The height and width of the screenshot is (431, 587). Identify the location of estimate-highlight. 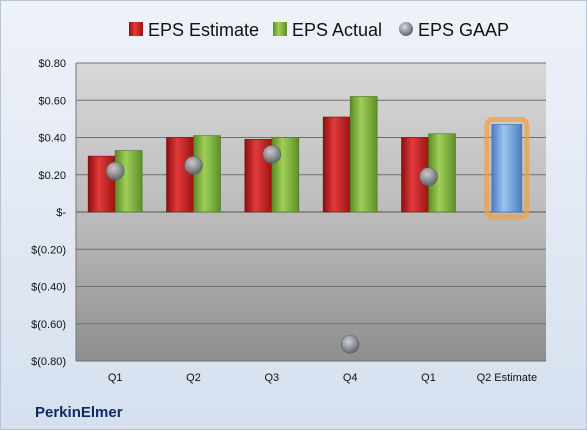
(507, 168).